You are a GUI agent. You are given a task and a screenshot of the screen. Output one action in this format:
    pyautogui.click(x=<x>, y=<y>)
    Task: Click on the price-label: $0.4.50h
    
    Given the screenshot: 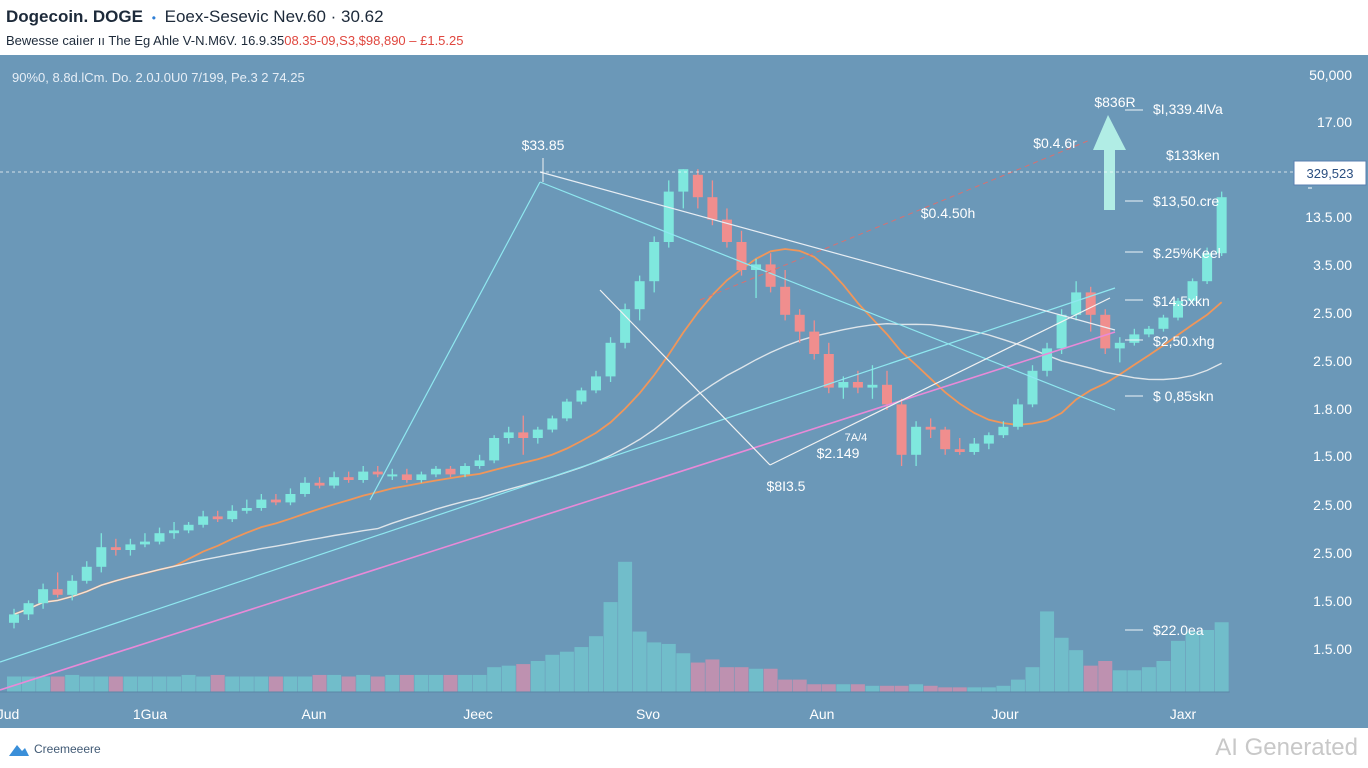 What is the action you would take?
    pyautogui.click(x=948, y=213)
    